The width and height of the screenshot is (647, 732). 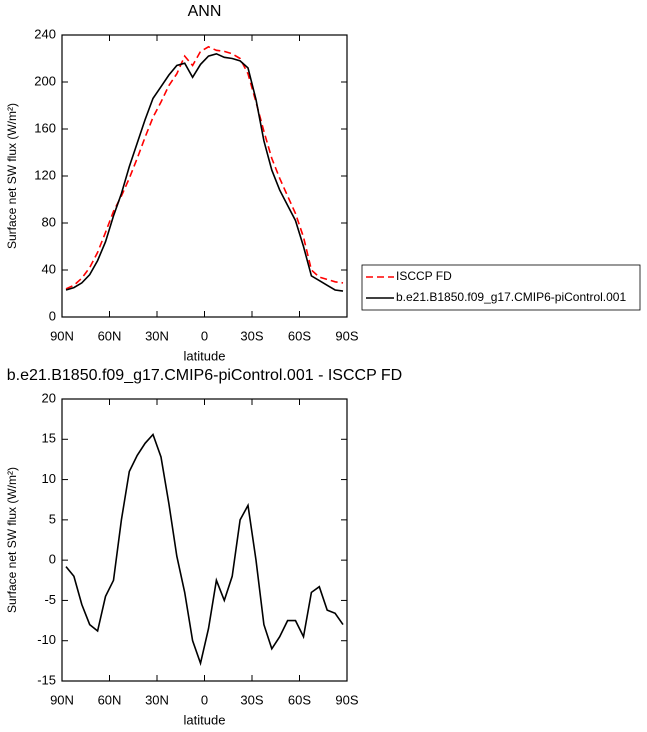 I want to click on y-tick-label: 5, so click(x=52, y=518).